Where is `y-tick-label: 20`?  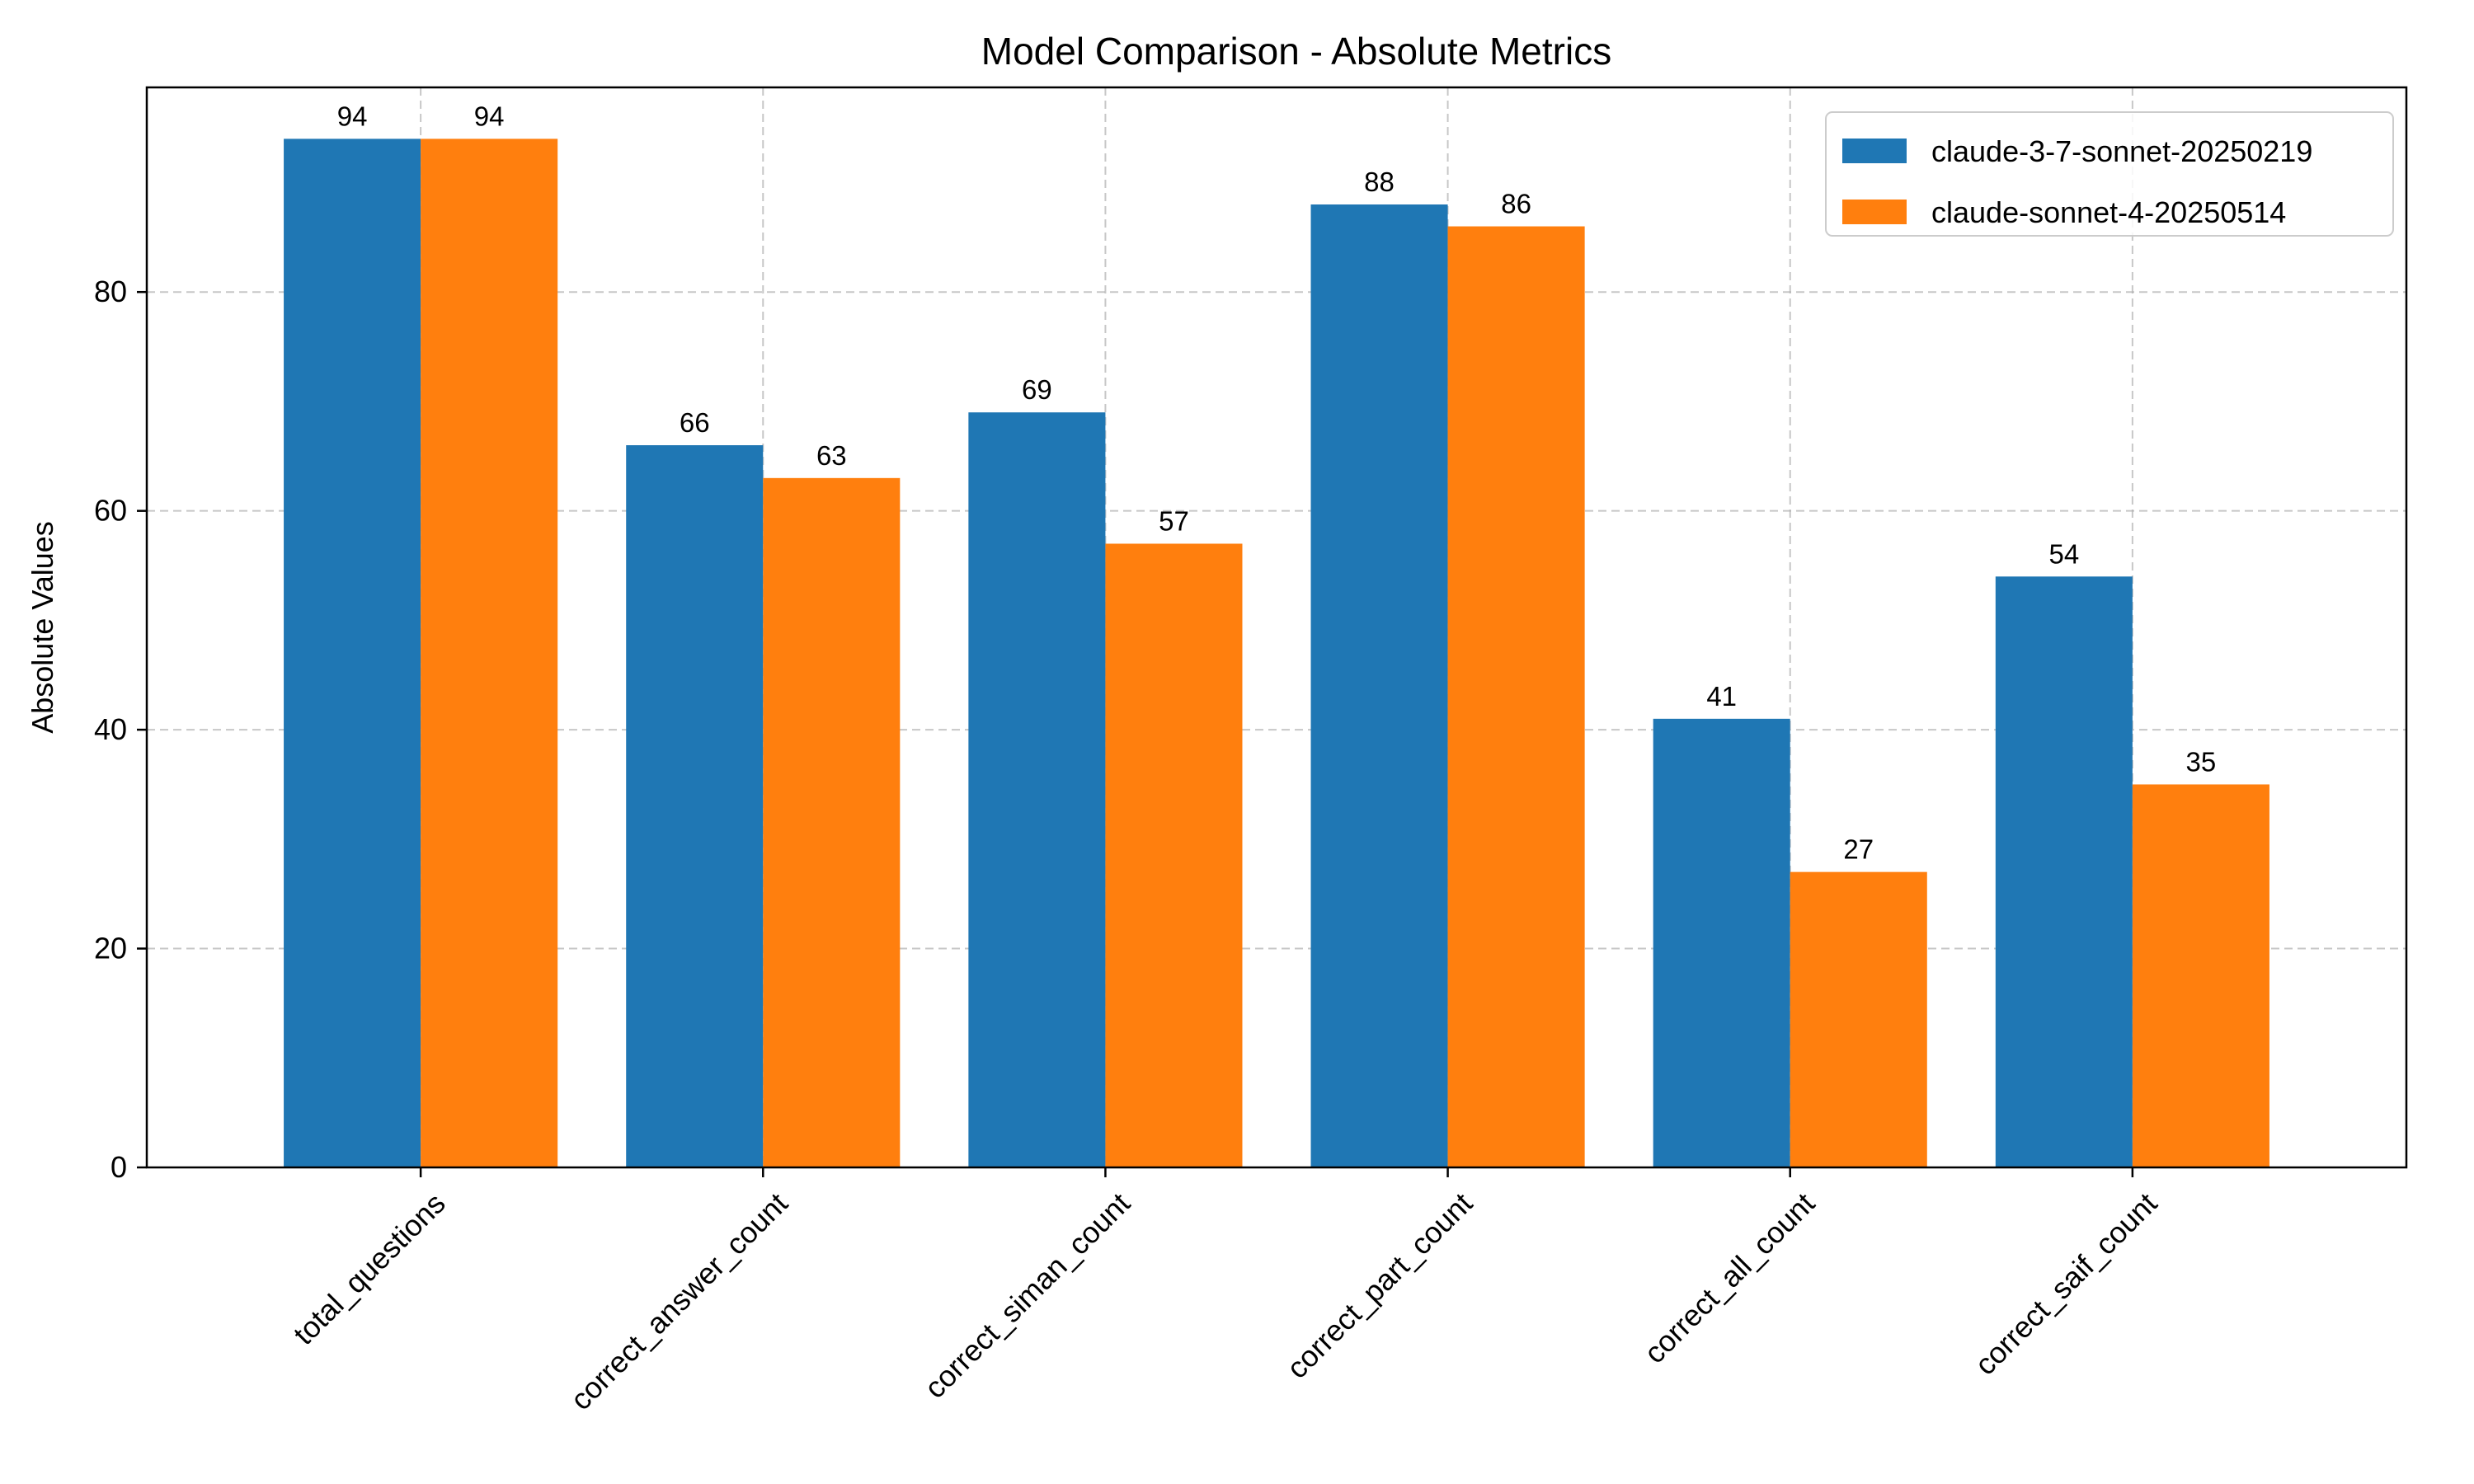 y-tick-label: 20 is located at coordinates (110, 948).